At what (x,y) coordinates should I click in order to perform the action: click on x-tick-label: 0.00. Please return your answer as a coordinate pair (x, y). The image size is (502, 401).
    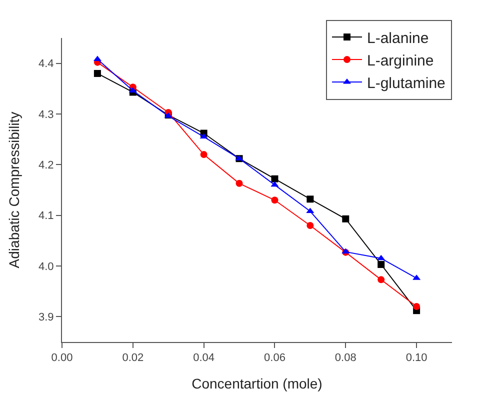
    Looking at the image, I should click on (62, 358).